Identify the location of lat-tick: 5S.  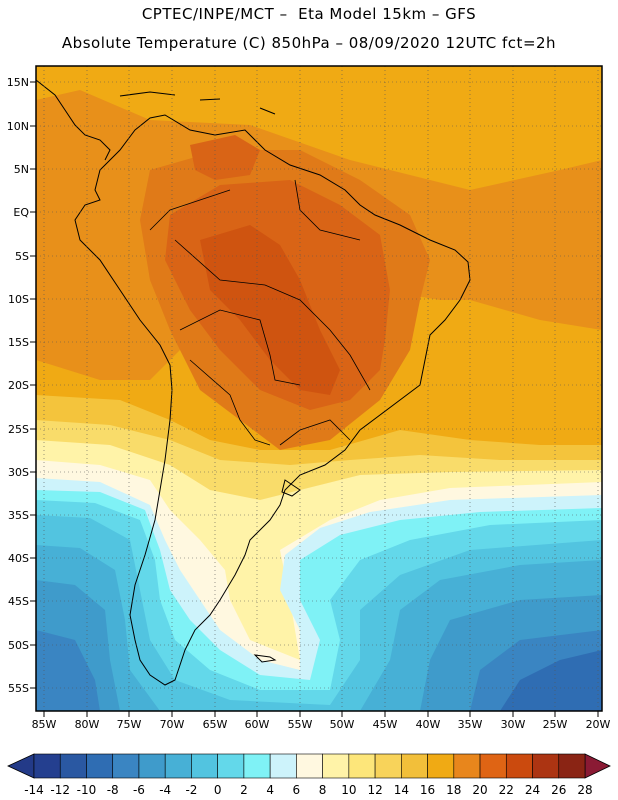
(25, 256).